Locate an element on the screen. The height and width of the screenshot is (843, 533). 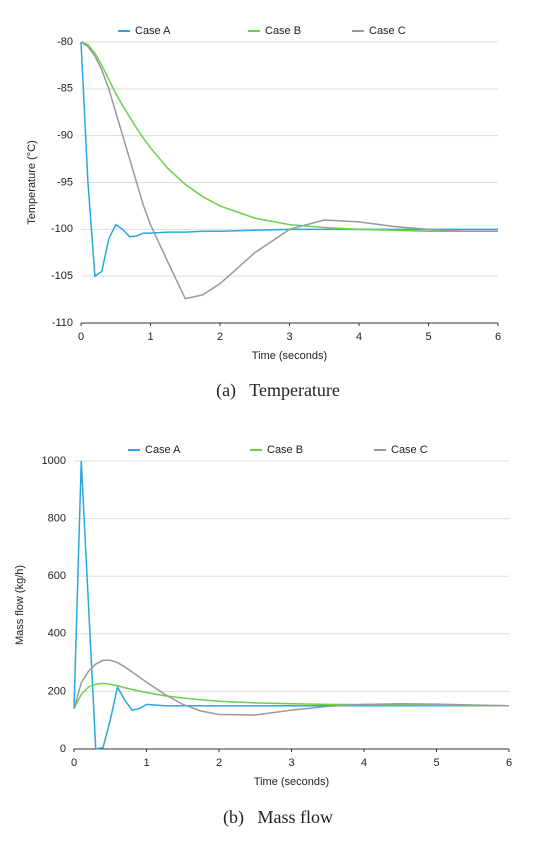
y-tick-label: 400 is located at coordinates (57, 634).